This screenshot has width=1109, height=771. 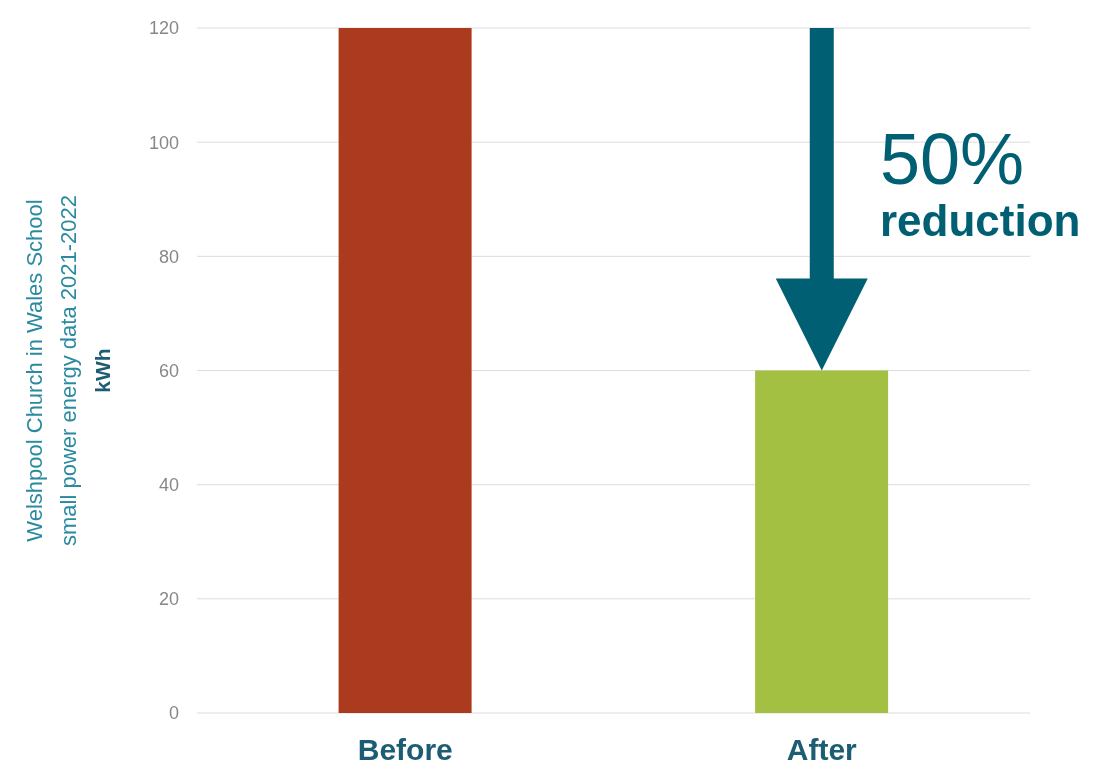 I want to click on x-tick-label: Before, so click(x=405, y=750).